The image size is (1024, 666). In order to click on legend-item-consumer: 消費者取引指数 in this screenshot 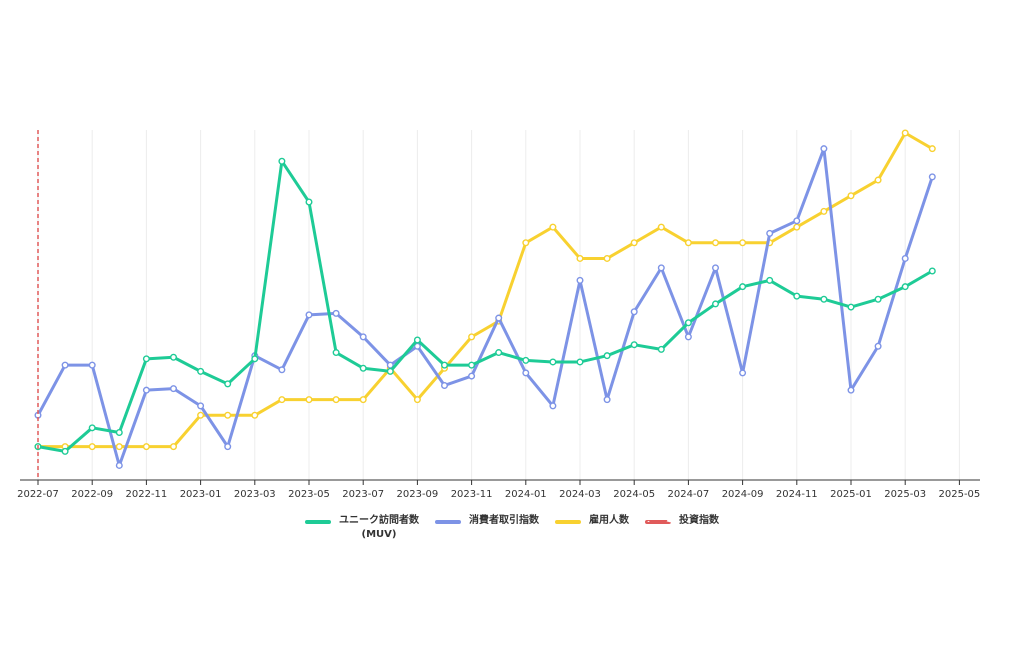, I will do `click(487, 521)`.